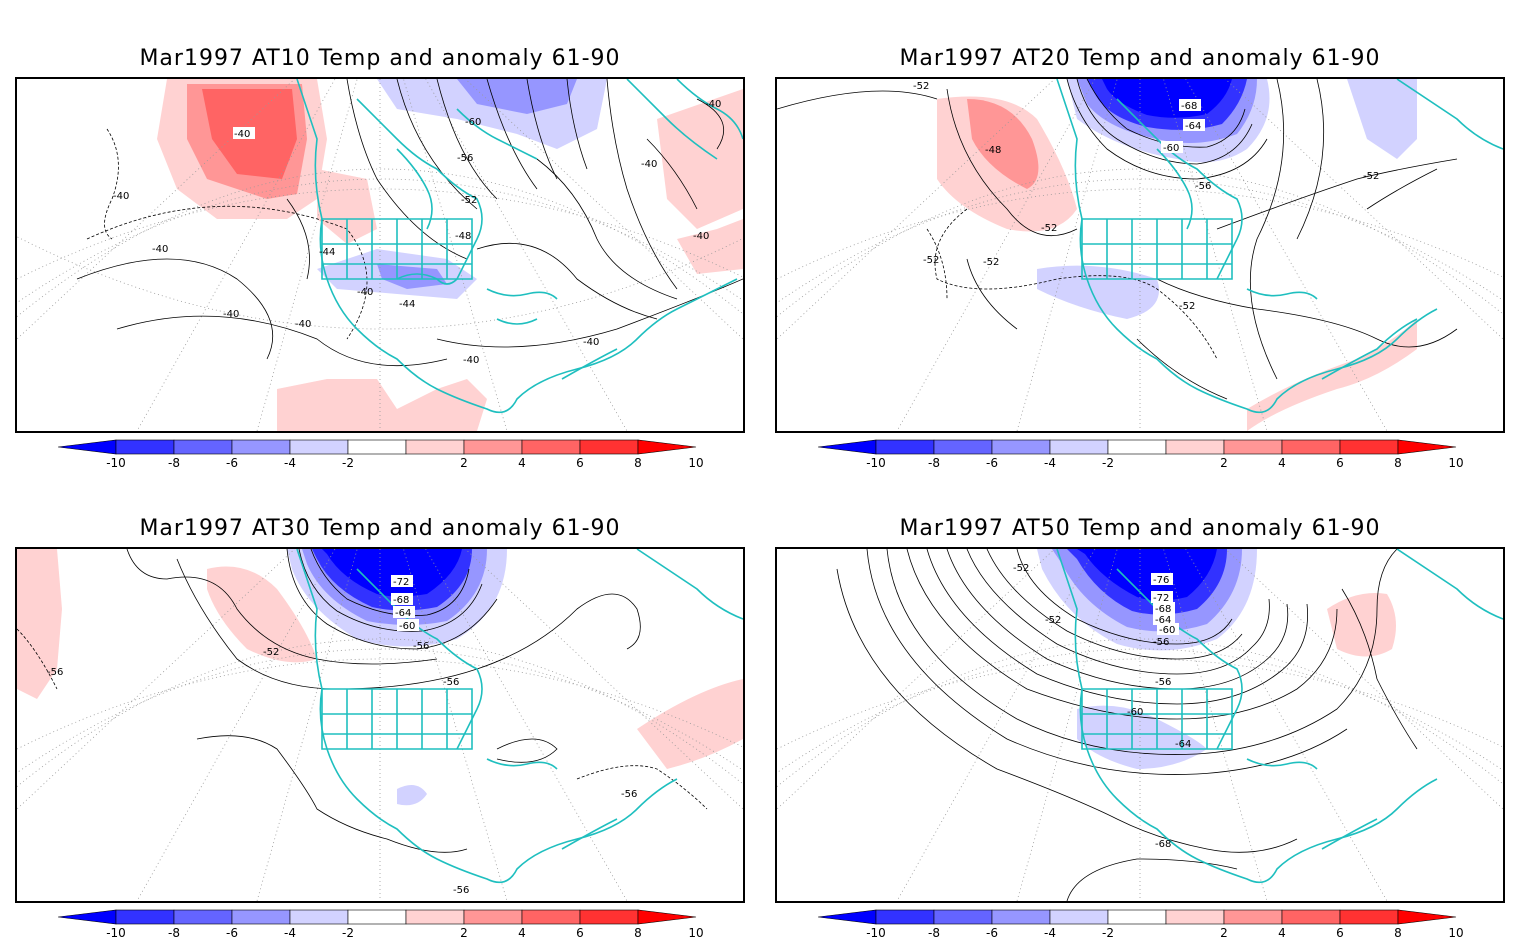 The image size is (1520, 940). Describe the element at coordinates (473, 122) in the screenshot. I see `contour-label: -60` at that location.